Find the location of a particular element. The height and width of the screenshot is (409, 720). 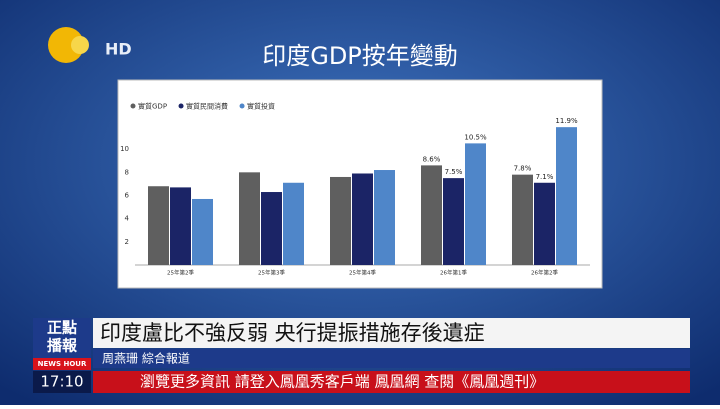

y-tick-label: 2 is located at coordinates (127, 242).